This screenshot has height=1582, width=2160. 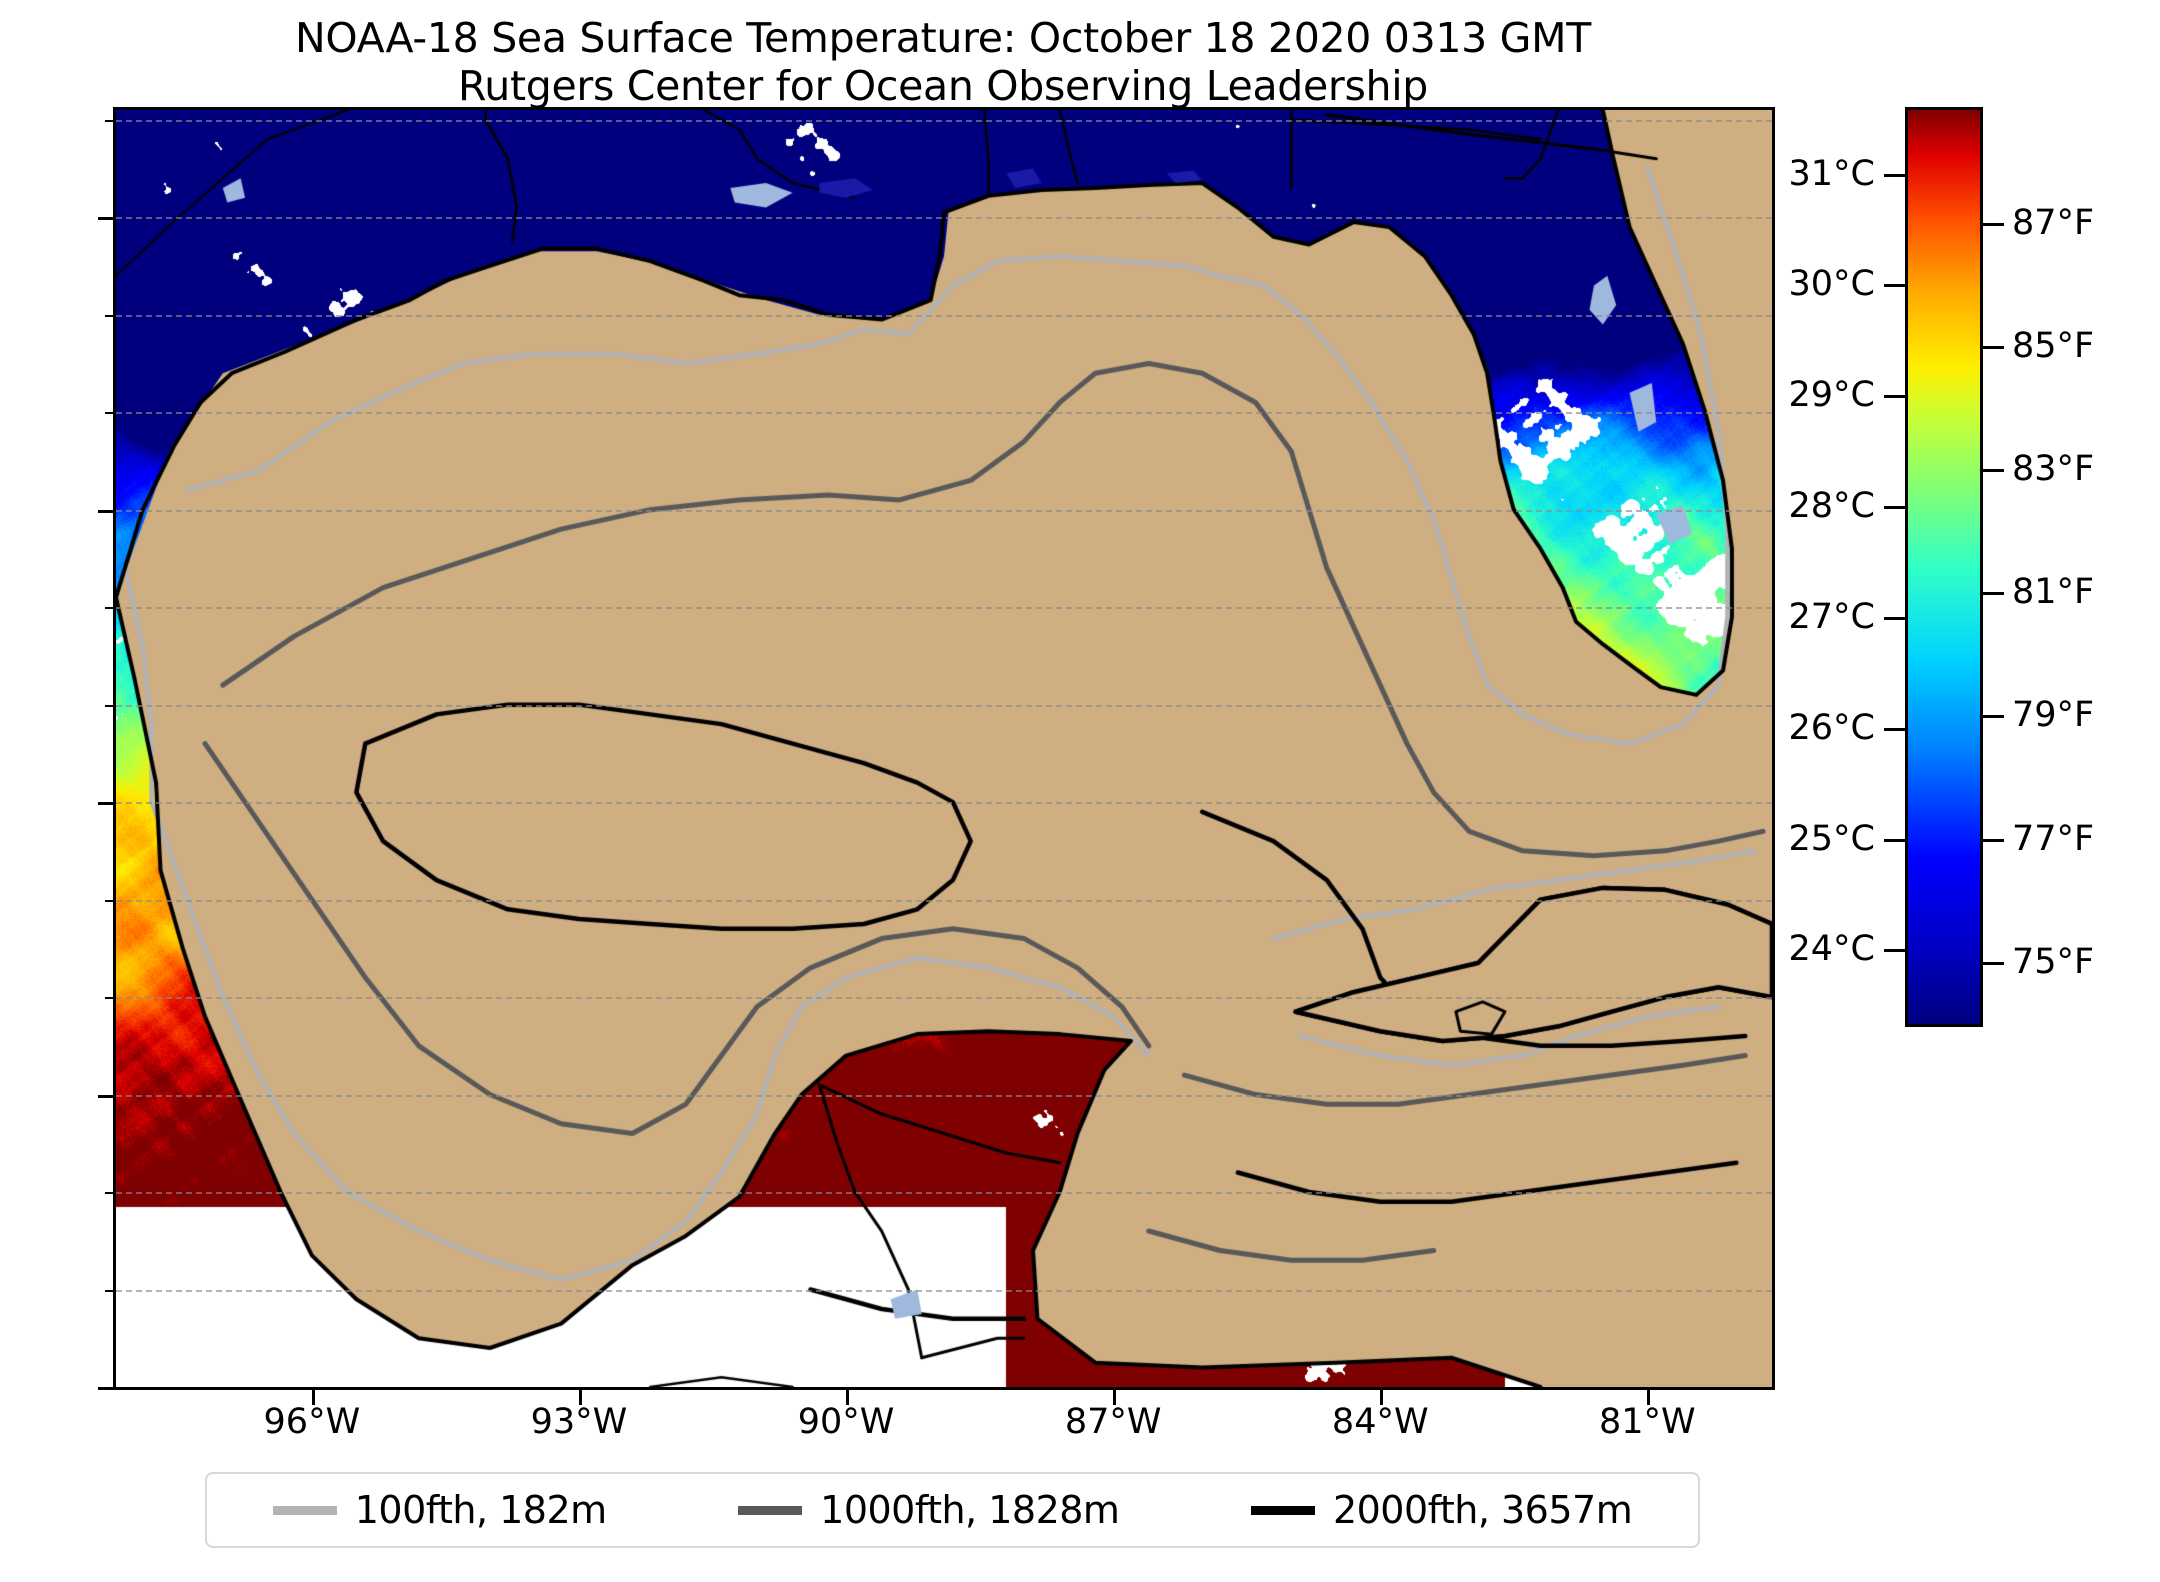 What do you see at coordinates (1647, 1422) in the screenshot?
I see `x-axis-tick-label: 81°W` at bounding box center [1647, 1422].